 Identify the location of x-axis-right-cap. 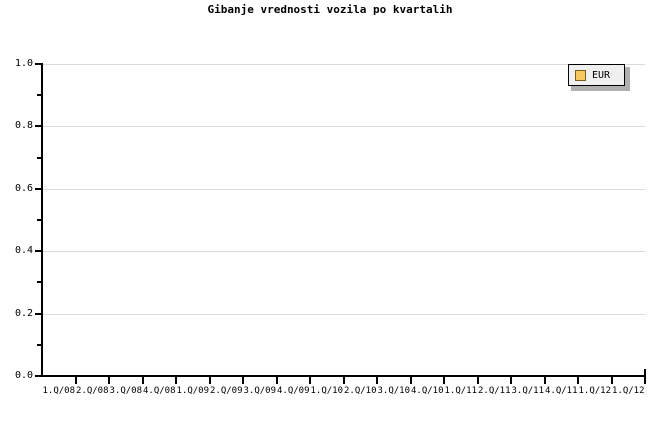
(645, 373).